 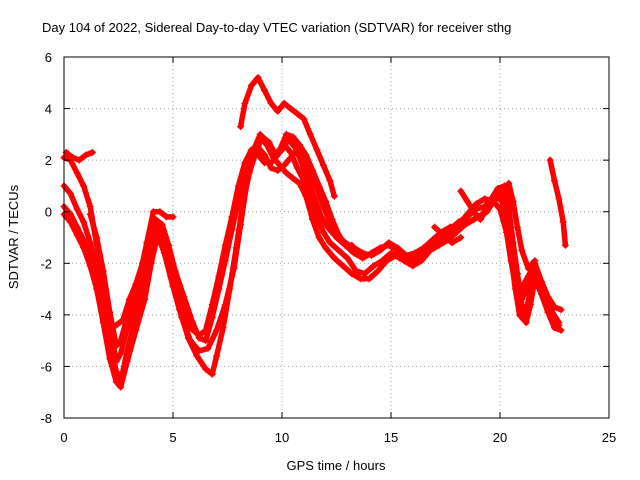 What do you see at coordinates (13, 236) in the screenshot?
I see `y-axis-label: SDTVAR / TECUs` at bounding box center [13, 236].